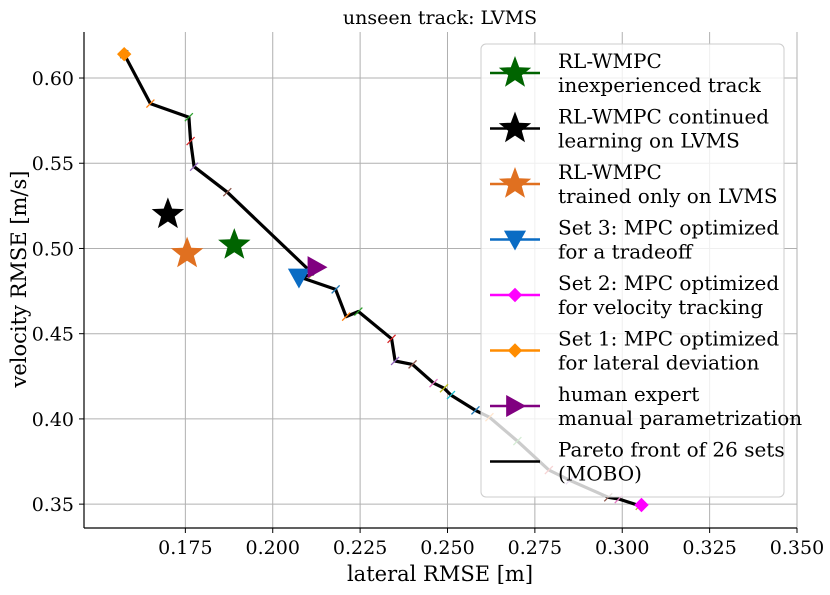 The height and width of the screenshot is (595, 830). Describe the element at coordinates (649, 141) in the screenshot. I see `legend-label: learning on LVMS` at that location.